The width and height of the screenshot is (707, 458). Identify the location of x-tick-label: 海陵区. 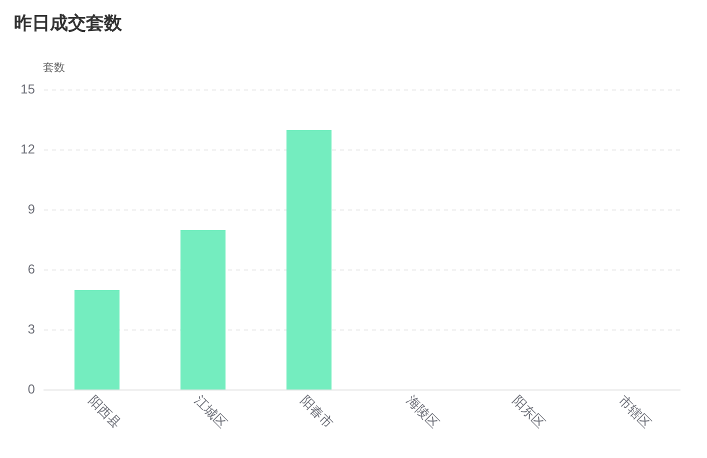
(423, 411).